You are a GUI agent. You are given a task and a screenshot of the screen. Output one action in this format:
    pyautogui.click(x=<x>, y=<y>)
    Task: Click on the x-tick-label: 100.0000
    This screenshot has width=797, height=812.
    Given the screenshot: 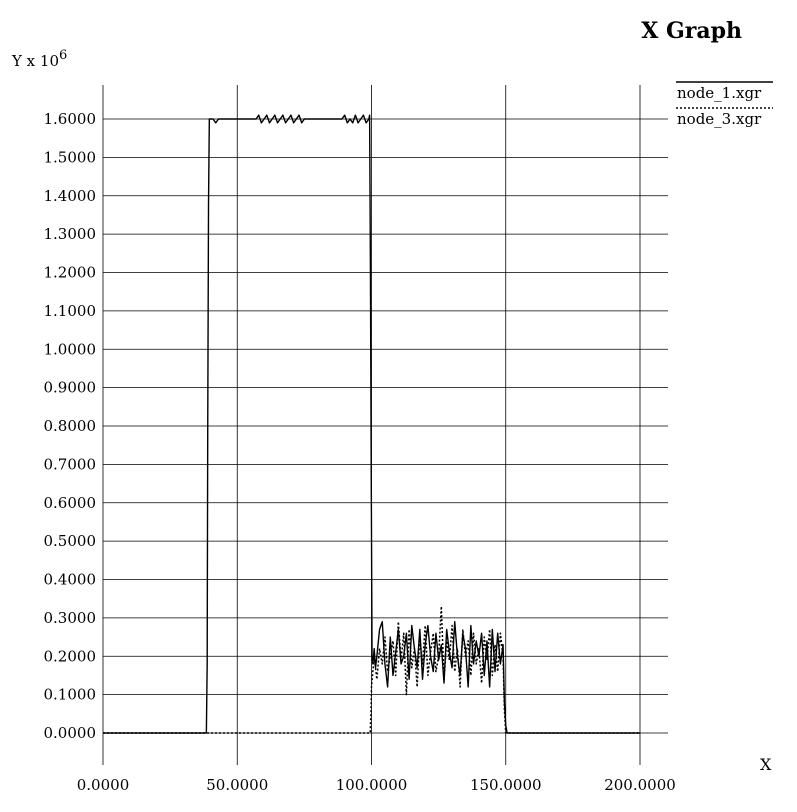 What is the action you would take?
    pyautogui.click(x=372, y=785)
    